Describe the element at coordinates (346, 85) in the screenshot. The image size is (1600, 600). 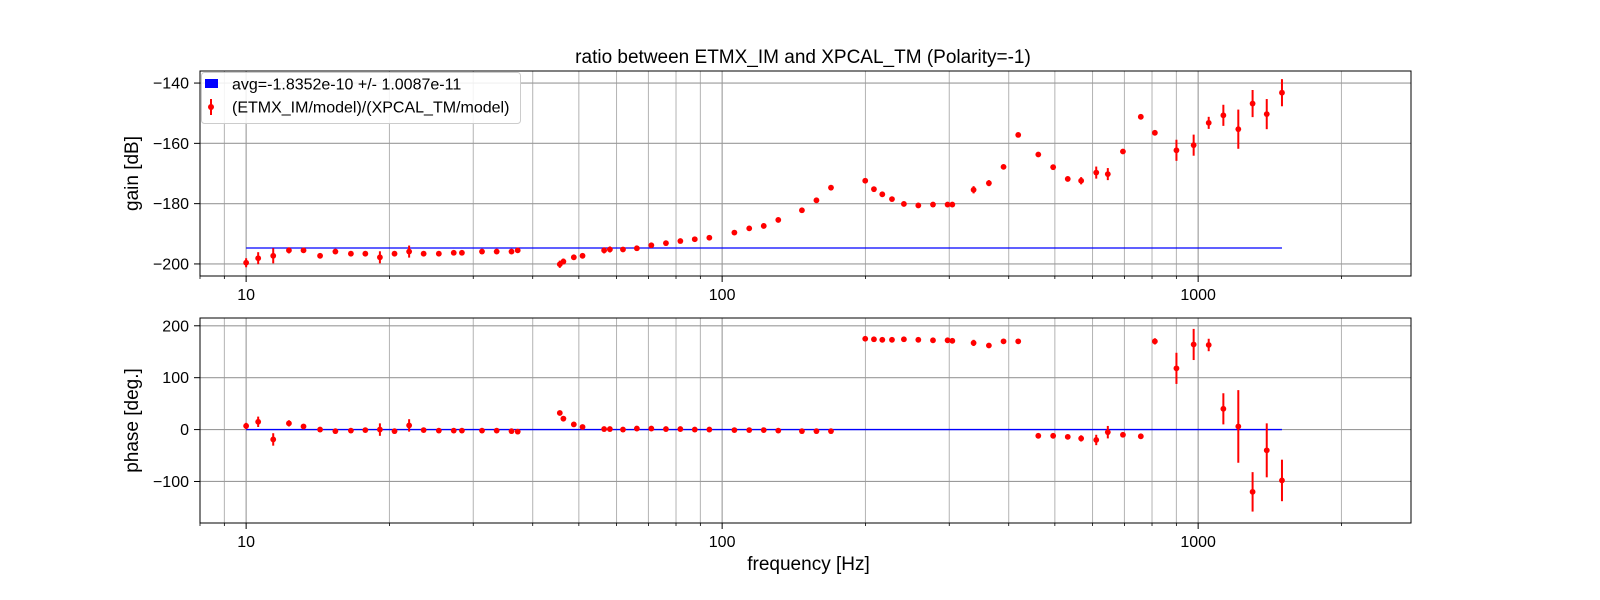
I see `legend-entry-label: avg=-1.8352e-10 +/- 1.0087e-11` at that location.